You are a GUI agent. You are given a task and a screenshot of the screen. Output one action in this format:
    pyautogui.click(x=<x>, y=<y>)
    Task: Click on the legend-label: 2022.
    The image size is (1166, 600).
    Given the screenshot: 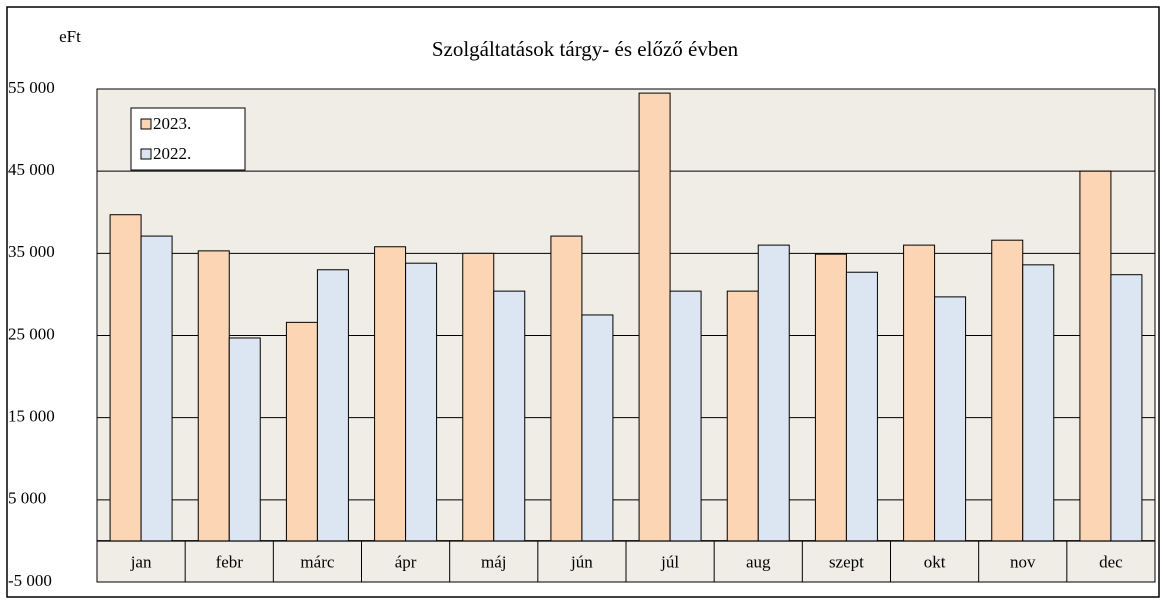 What is the action you would take?
    pyautogui.click(x=172, y=153)
    